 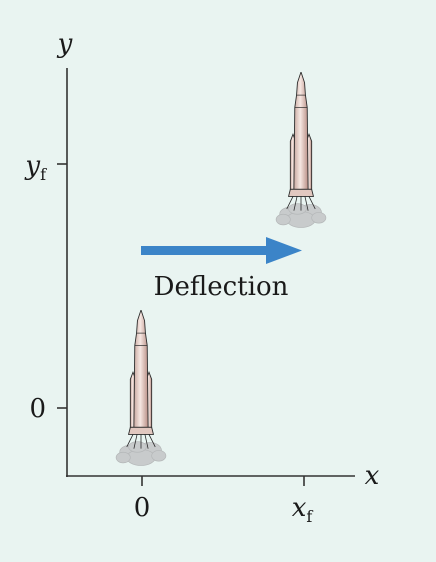 What do you see at coordinates (65, 44) in the screenshot?
I see `y-axis-label: y` at bounding box center [65, 44].